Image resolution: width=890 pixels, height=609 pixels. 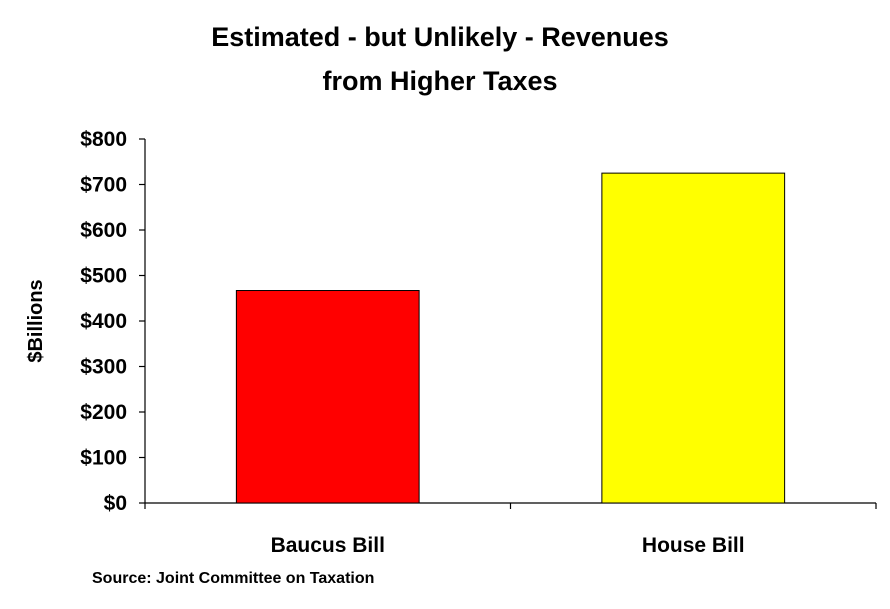 What do you see at coordinates (103, 367) in the screenshot?
I see `y-tick-label: $300` at bounding box center [103, 367].